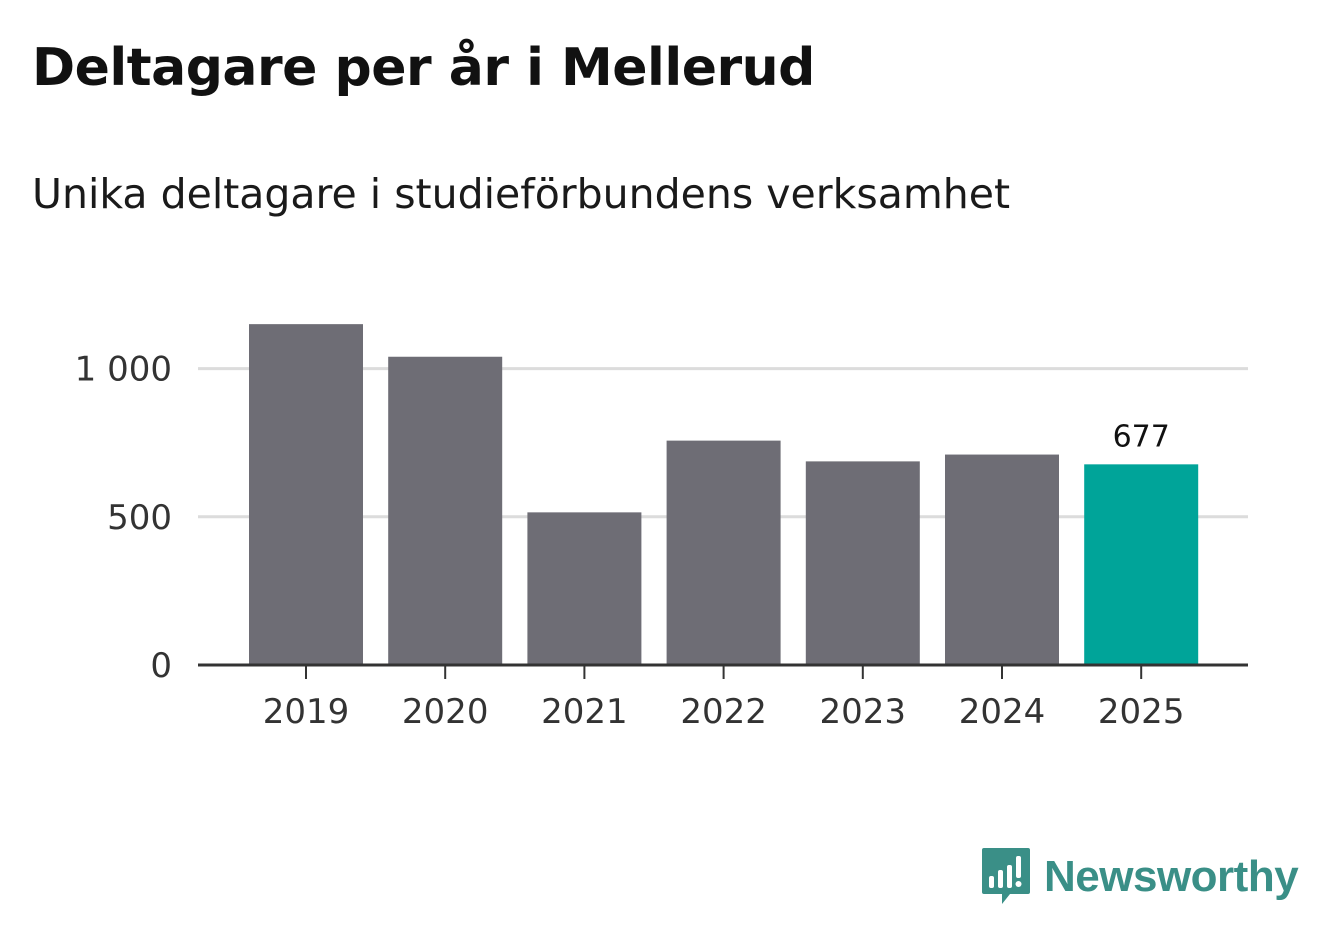 The width and height of the screenshot is (1322, 939). What do you see at coordinates (306, 712) in the screenshot?
I see `x-tick-label: 2019` at bounding box center [306, 712].